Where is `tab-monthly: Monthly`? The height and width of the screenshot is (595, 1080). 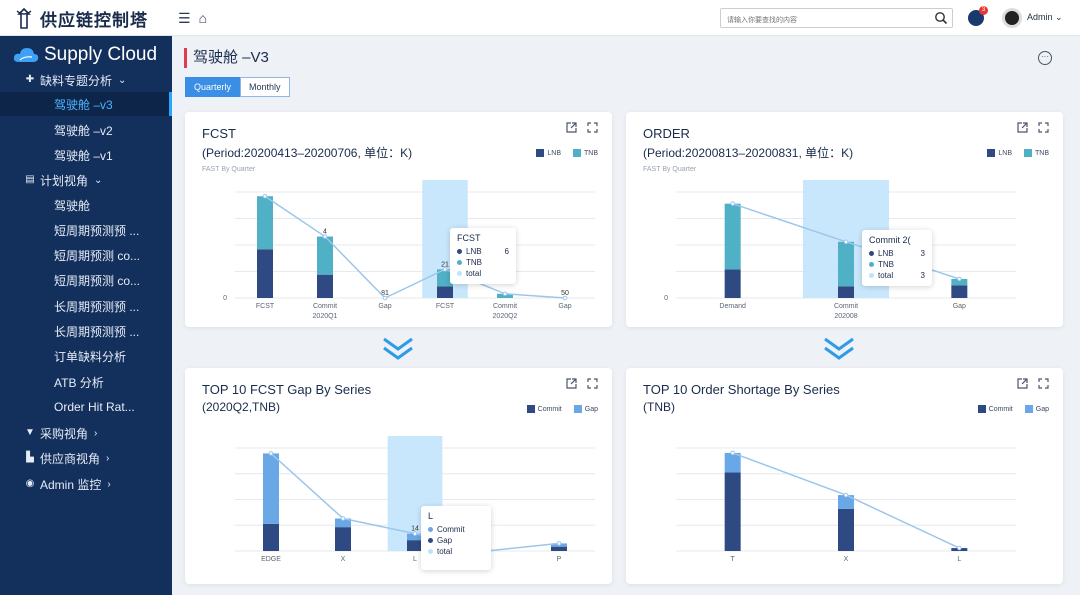 tab-monthly: Monthly is located at coordinates (265, 87).